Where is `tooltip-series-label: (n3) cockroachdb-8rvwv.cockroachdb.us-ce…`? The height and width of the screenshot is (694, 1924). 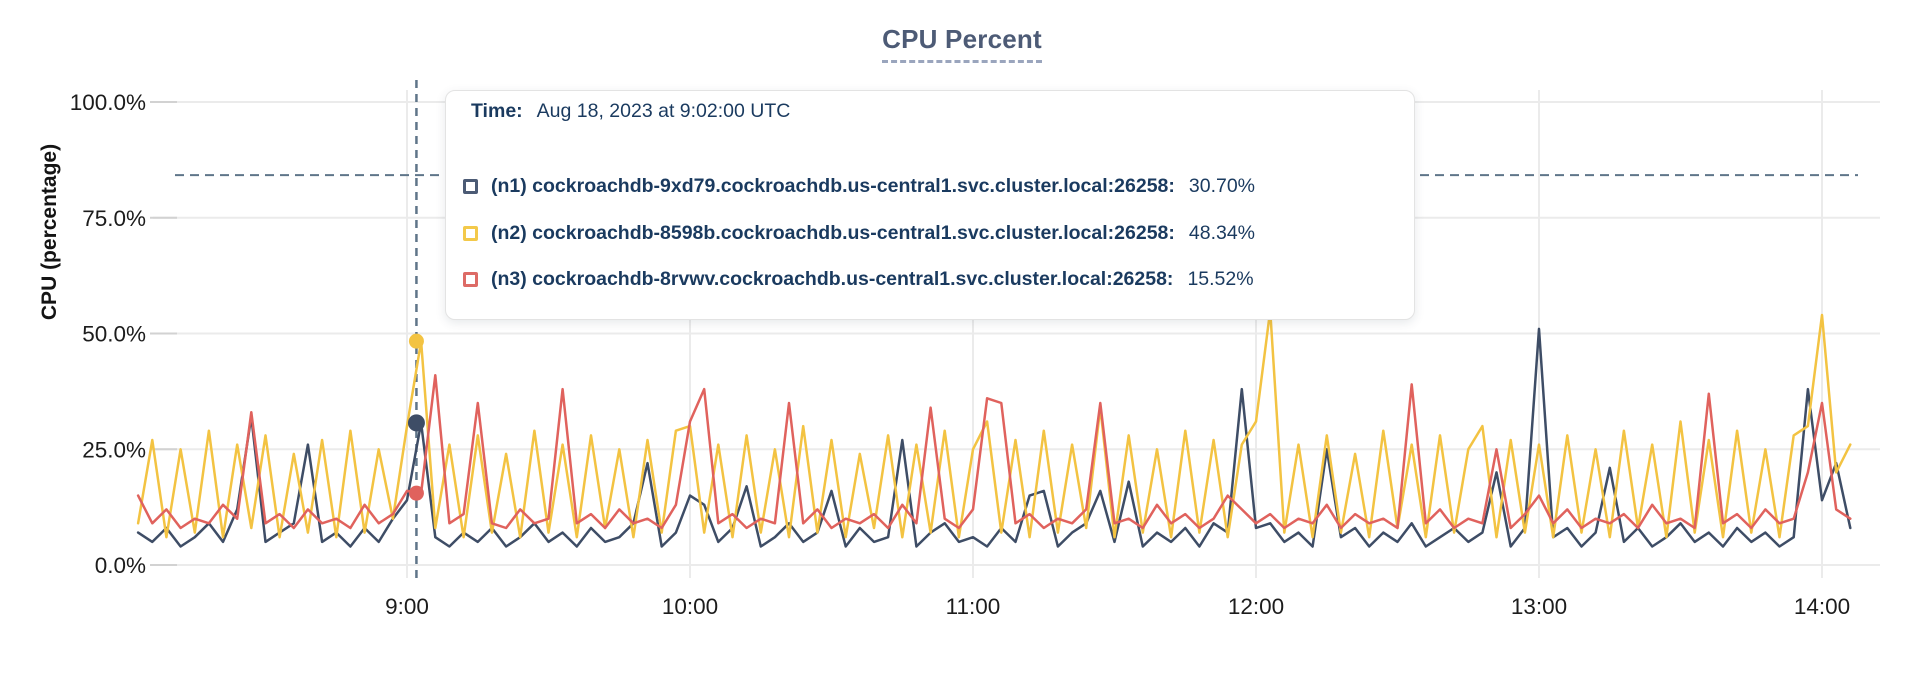 tooltip-series-label: (n3) cockroachdb-8rvwv.cockroachdb.us-ce… is located at coordinates (832, 278).